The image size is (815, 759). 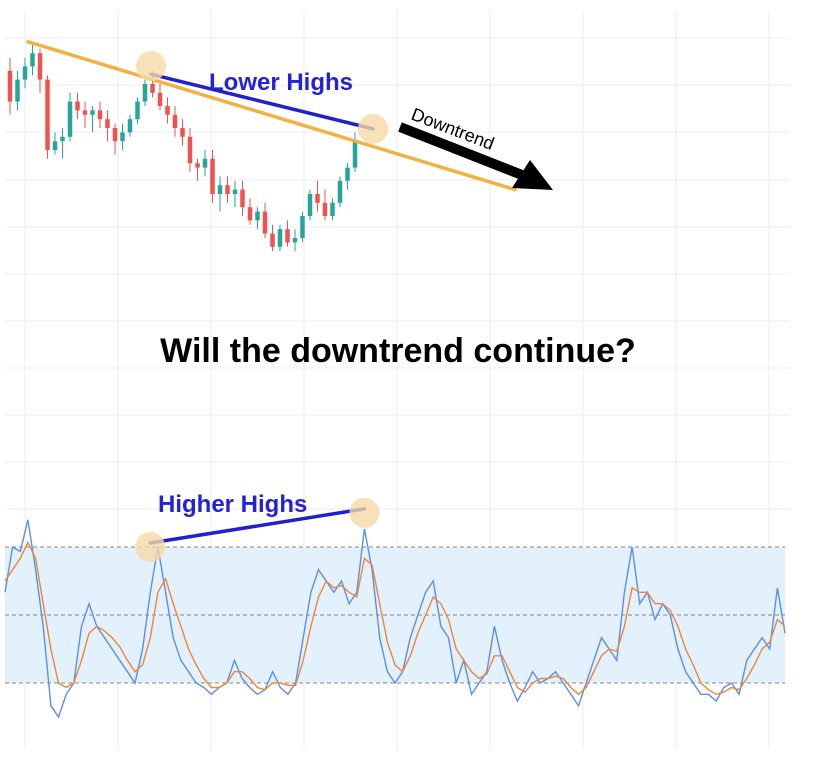 I want to click on downtrend-line, so click(x=271, y=116).